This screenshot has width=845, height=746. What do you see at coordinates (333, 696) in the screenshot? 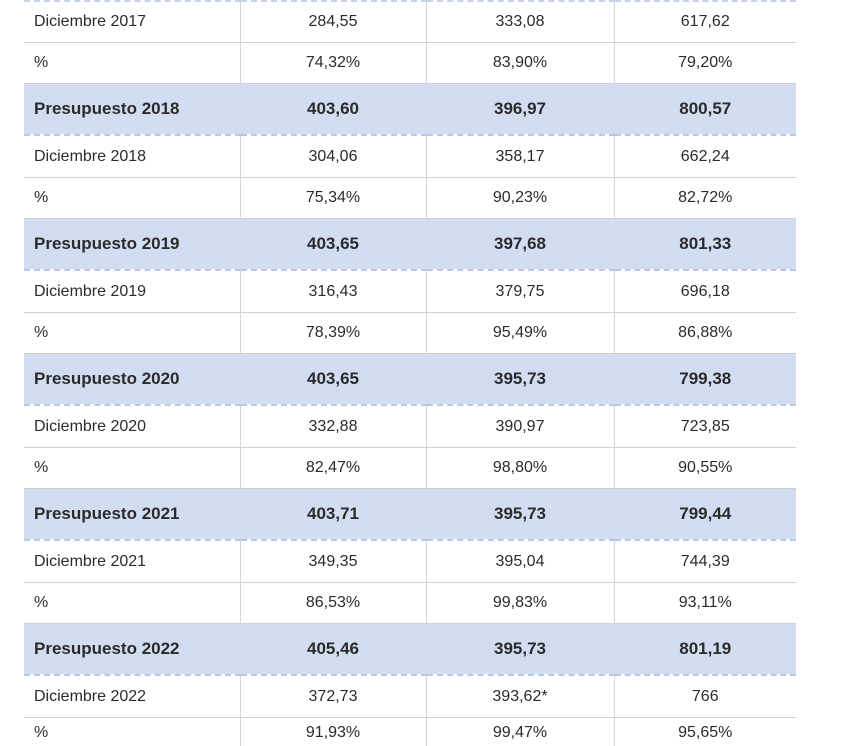
I see `cell-value: 372,73` at bounding box center [333, 696].